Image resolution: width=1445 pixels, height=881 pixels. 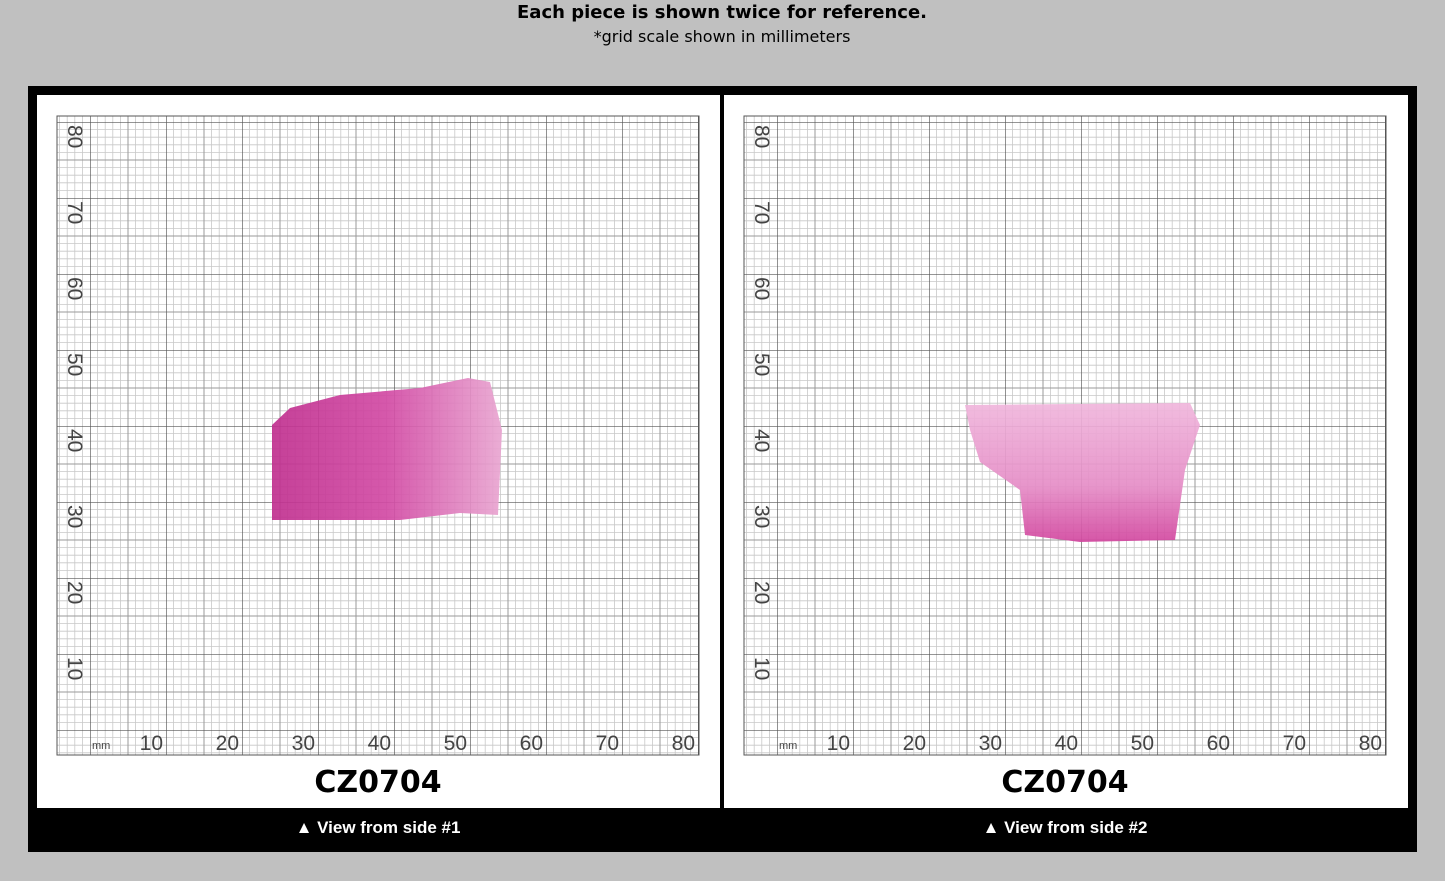 I want to click on subtitle: *grid scale shown in millimeters, so click(x=722, y=36).